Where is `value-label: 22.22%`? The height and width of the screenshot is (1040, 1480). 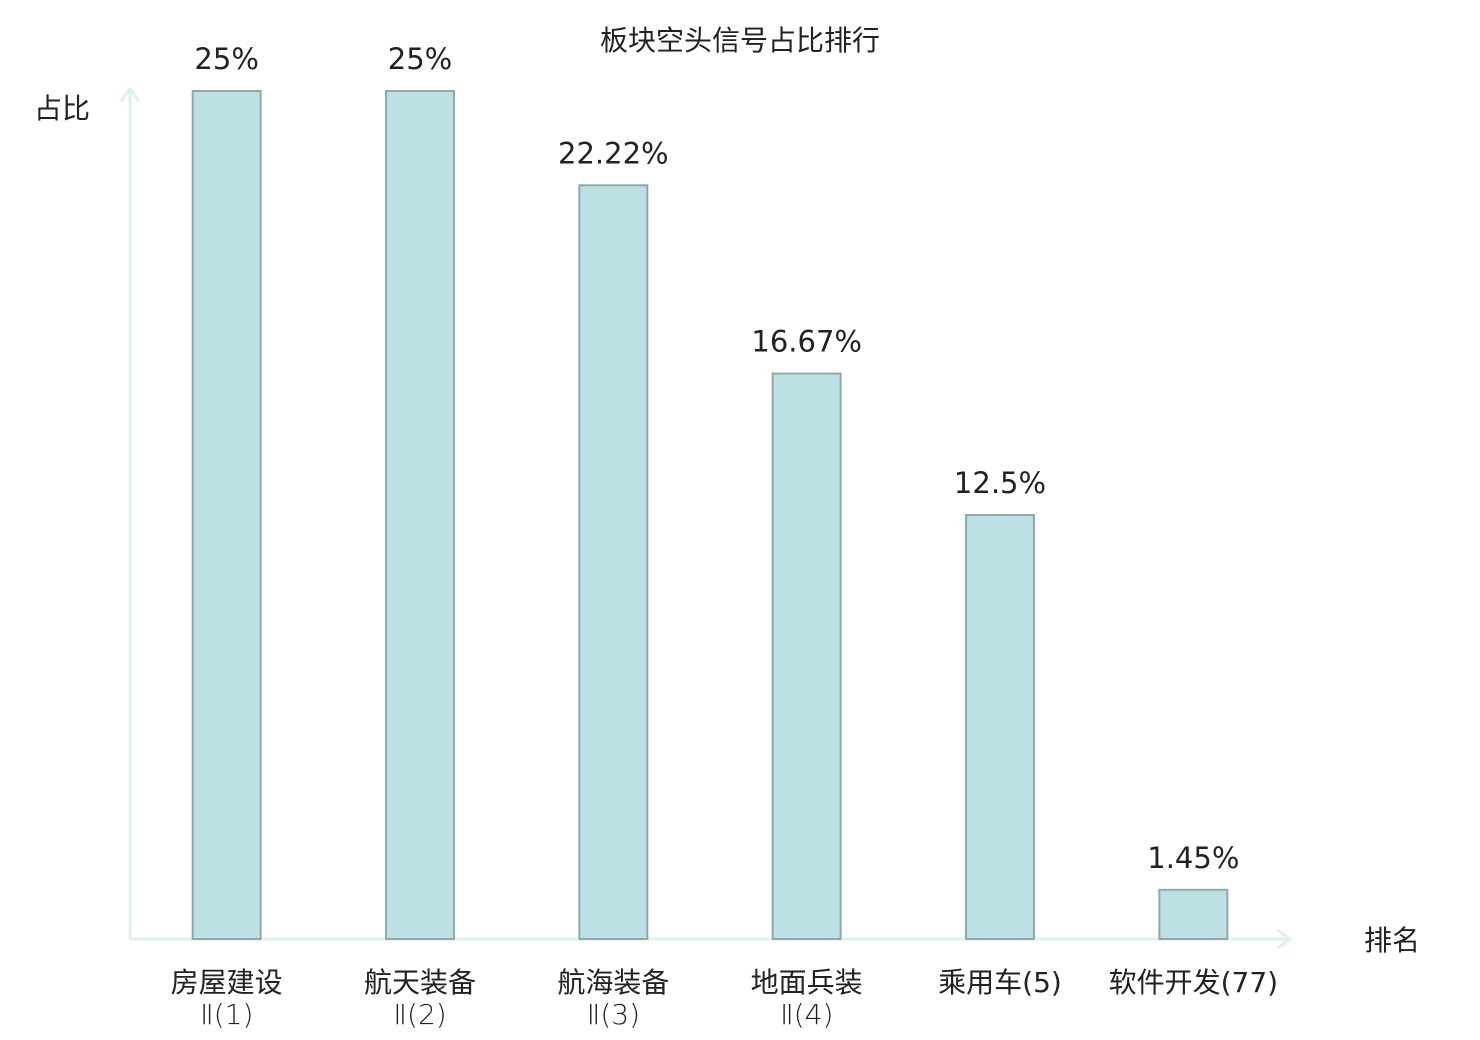 value-label: 22.22% is located at coordinates (613, 153).